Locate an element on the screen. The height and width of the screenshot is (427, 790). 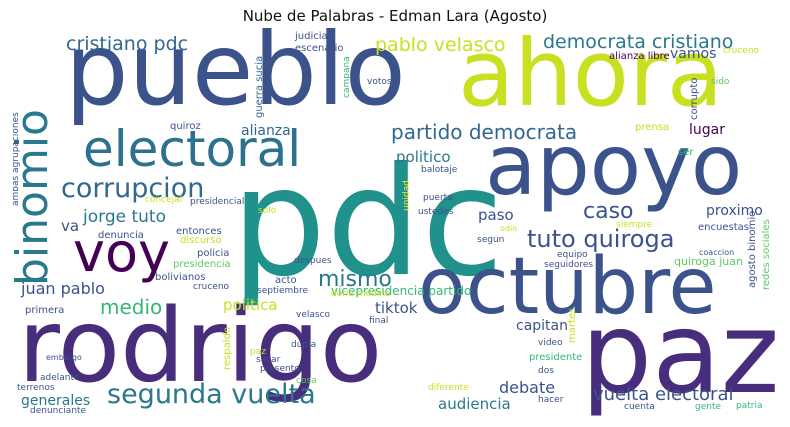
word-guerra-sucia: guerra sucia is located at coordinates (259, 86).